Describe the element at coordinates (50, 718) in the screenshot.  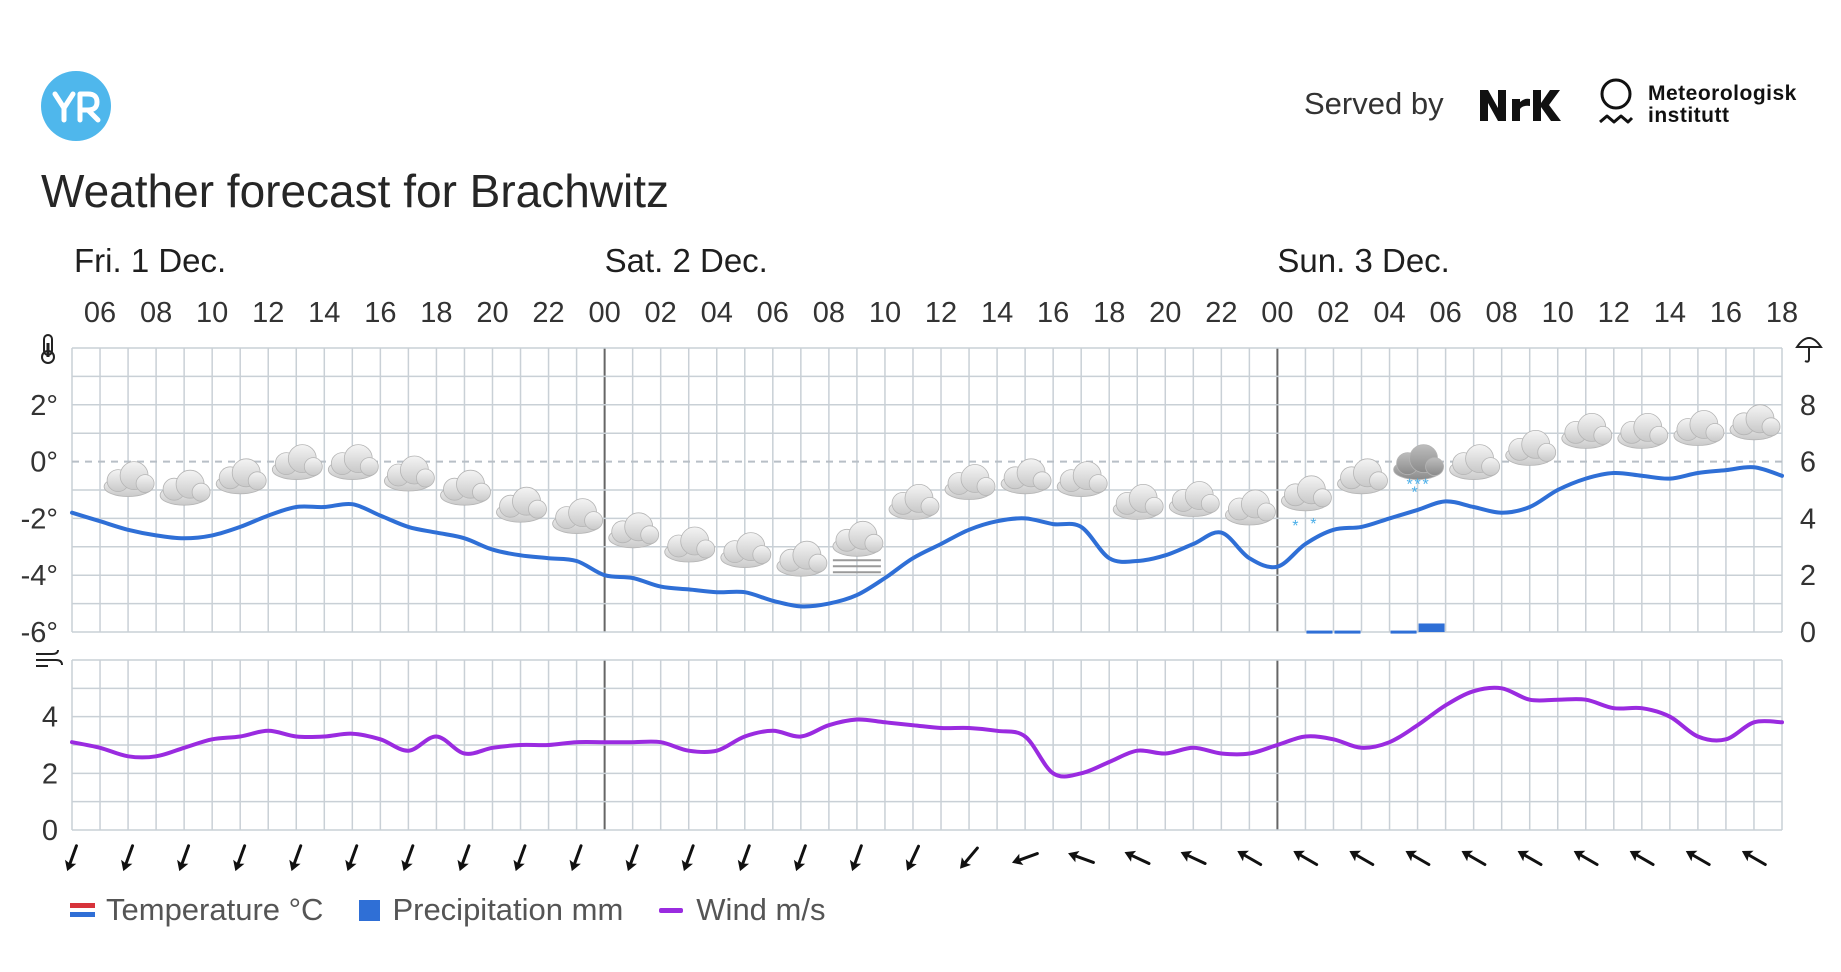
I see `wind-tick-label: 4` at that location.